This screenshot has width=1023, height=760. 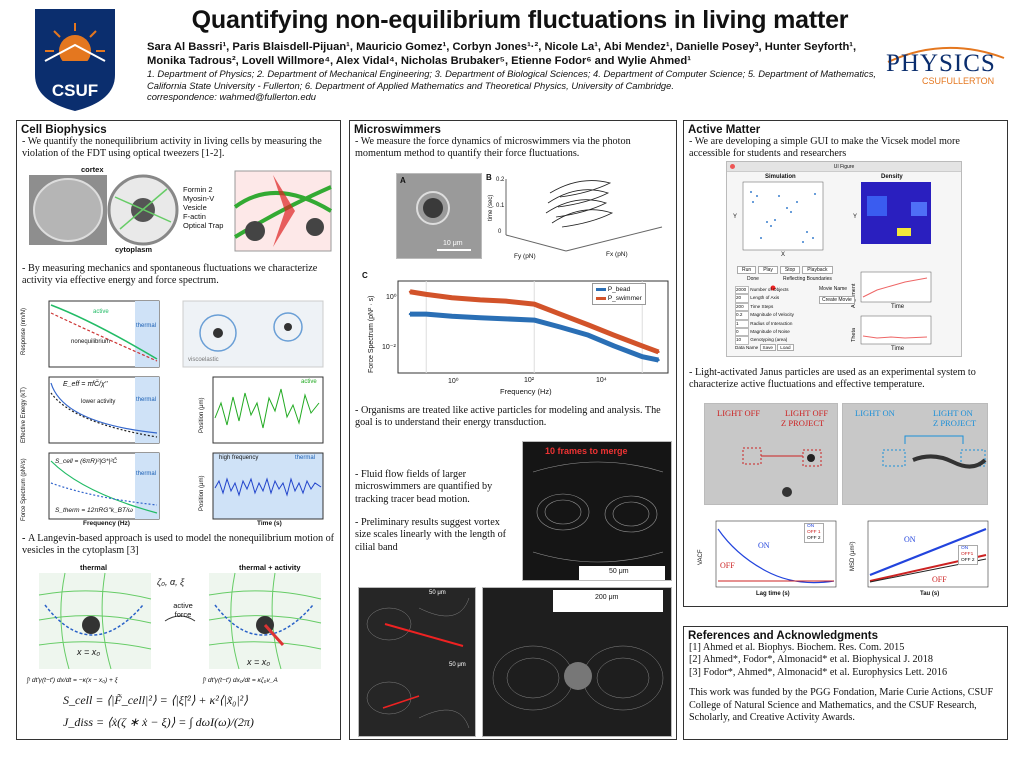 I want to click on gui-param-1-label: Length of Axis, so click(x=765, y=298).